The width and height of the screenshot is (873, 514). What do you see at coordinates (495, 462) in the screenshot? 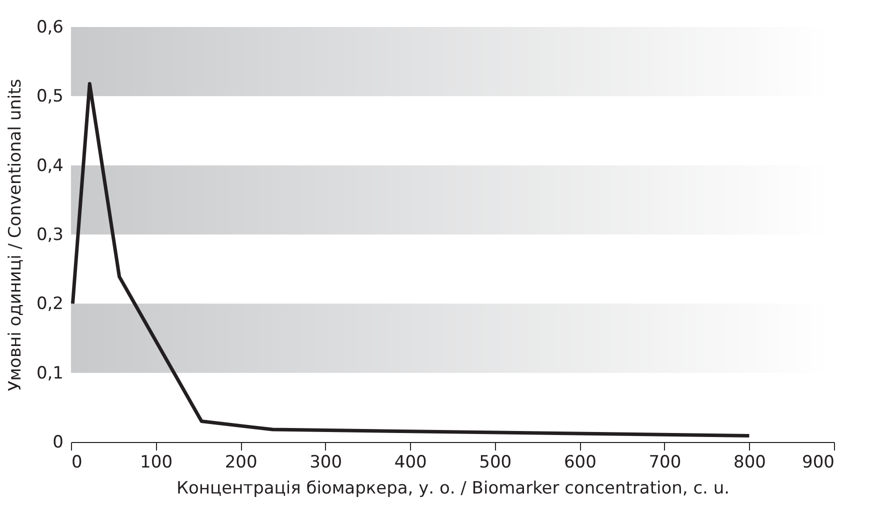
I see `x-tick-label: 500` at bounding box center [495, 462].